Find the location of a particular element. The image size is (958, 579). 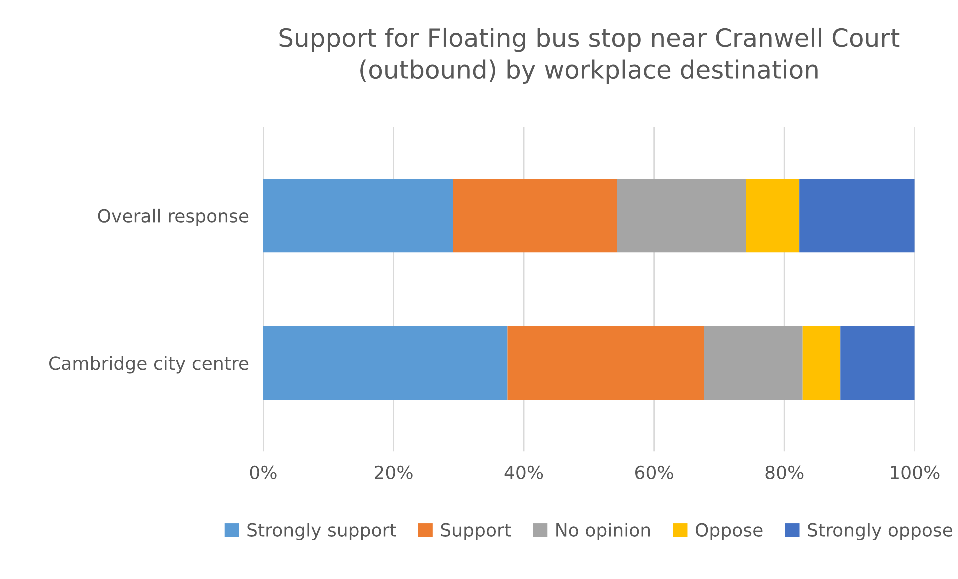

legend-label: Support is located at coordinates (476, 531).